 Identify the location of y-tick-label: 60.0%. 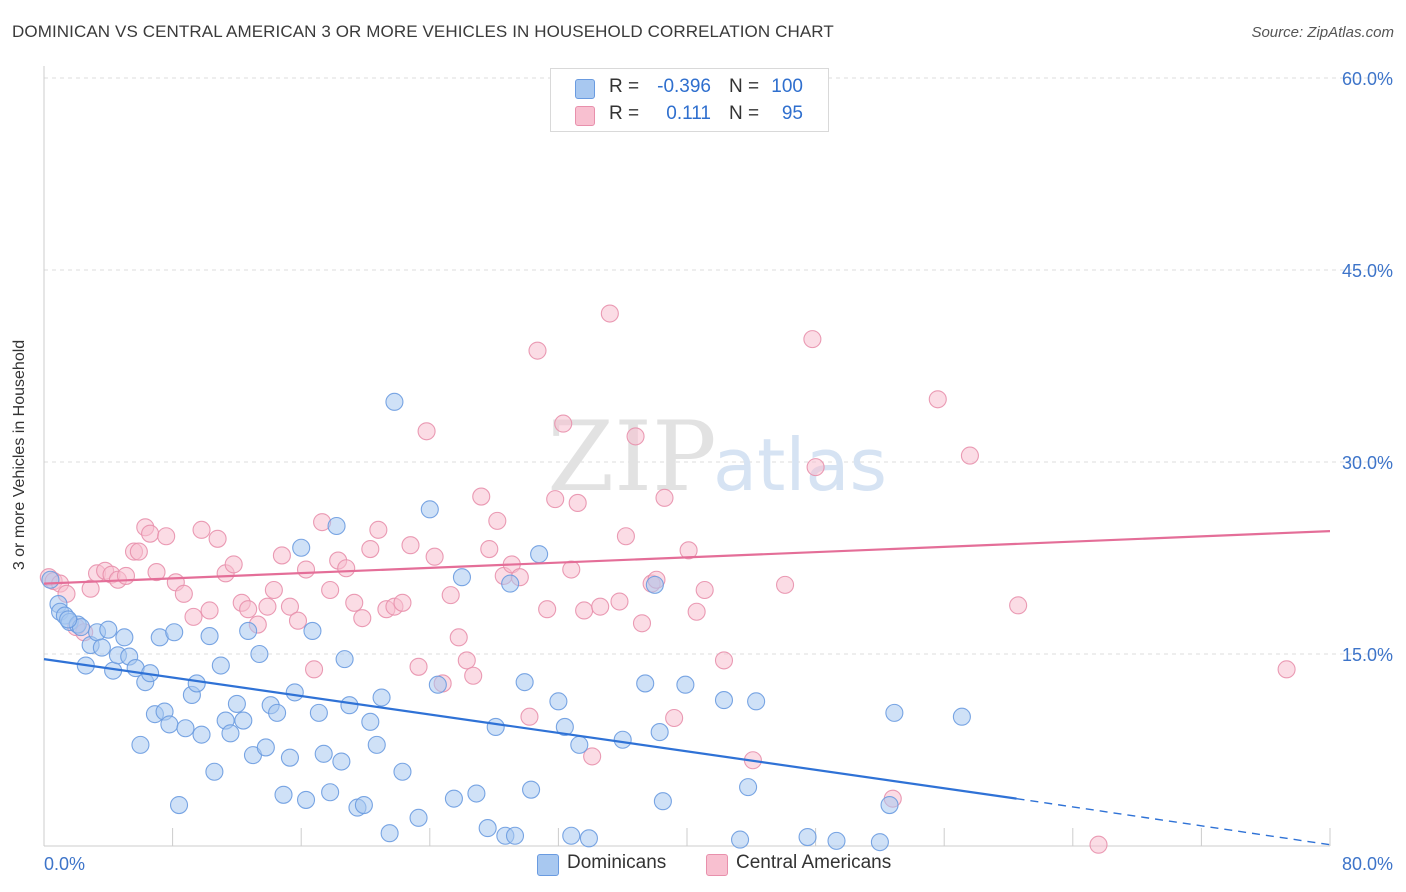
(1367, 79).